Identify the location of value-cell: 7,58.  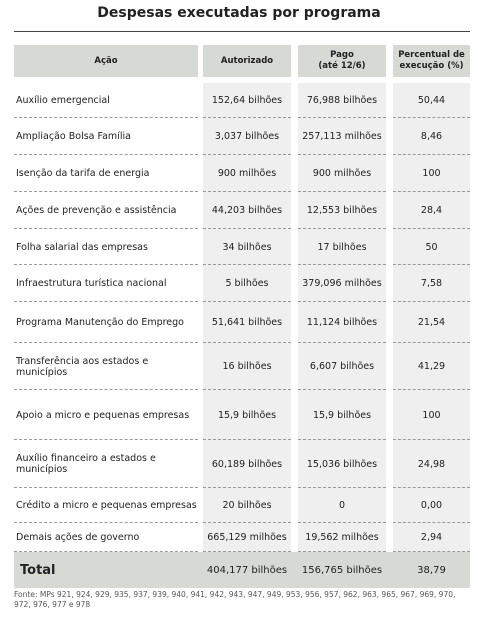
(431, 283).